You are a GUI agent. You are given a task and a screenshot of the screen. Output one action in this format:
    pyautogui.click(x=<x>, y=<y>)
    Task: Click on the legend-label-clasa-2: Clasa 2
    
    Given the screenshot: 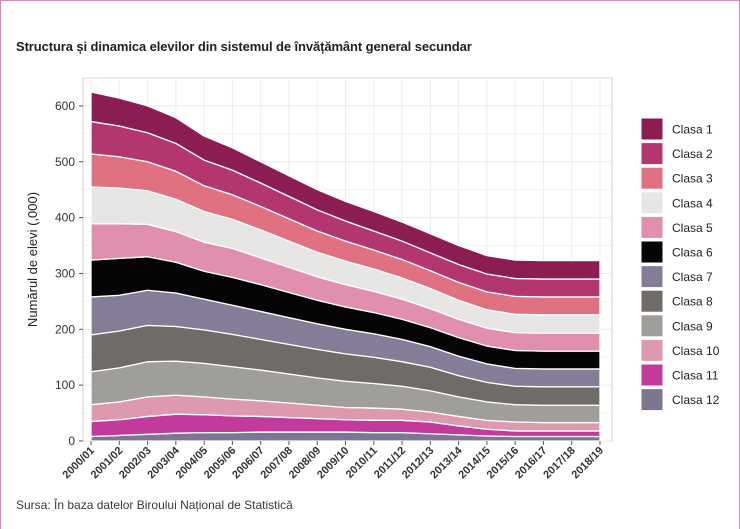 What is the action you would take?
    pyautogui.click(x=692, y=154)
    